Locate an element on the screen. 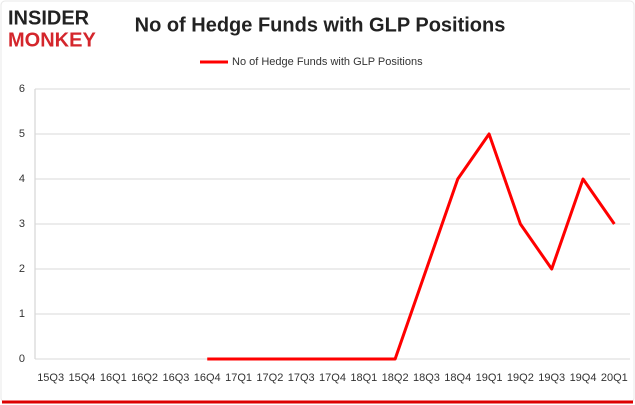  y-tick-label: 6 is located at coordinates (22, 89).